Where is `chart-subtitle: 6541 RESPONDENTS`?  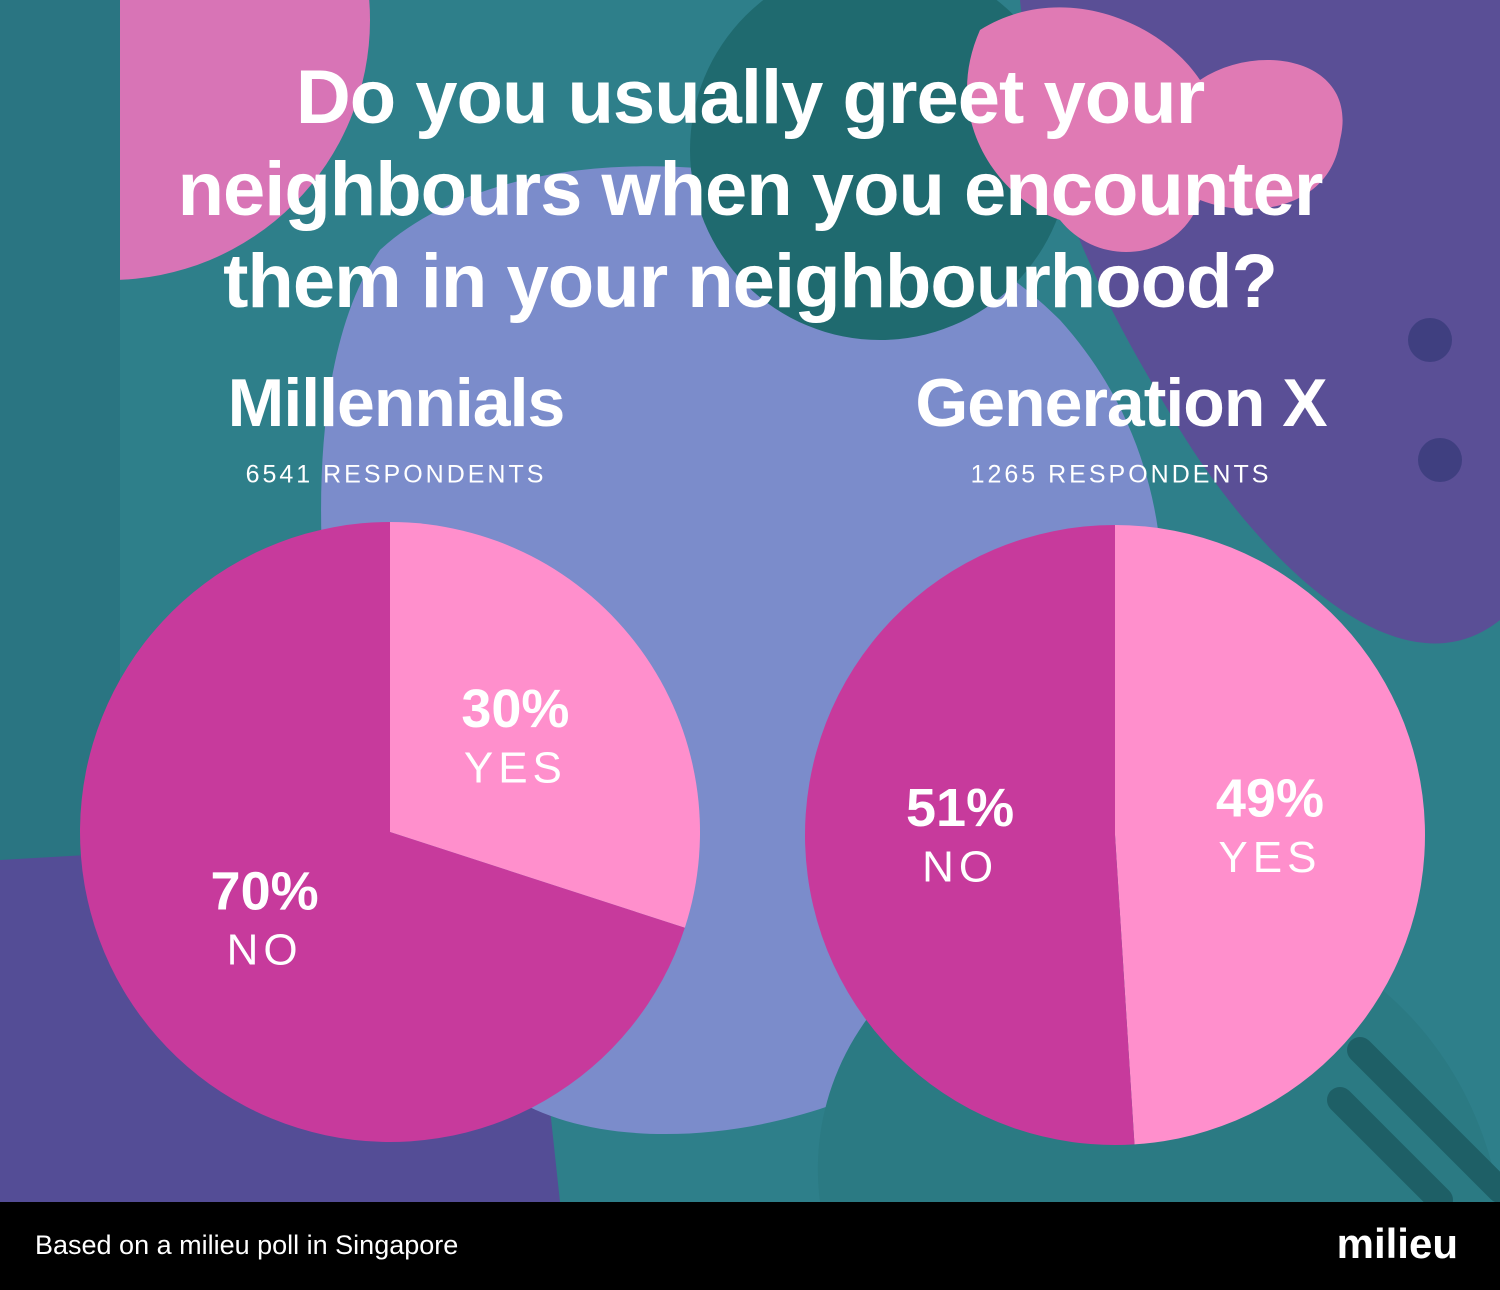 chart-subtitle: 6541 RESPONDENTS is located at coordinates (396, 475).